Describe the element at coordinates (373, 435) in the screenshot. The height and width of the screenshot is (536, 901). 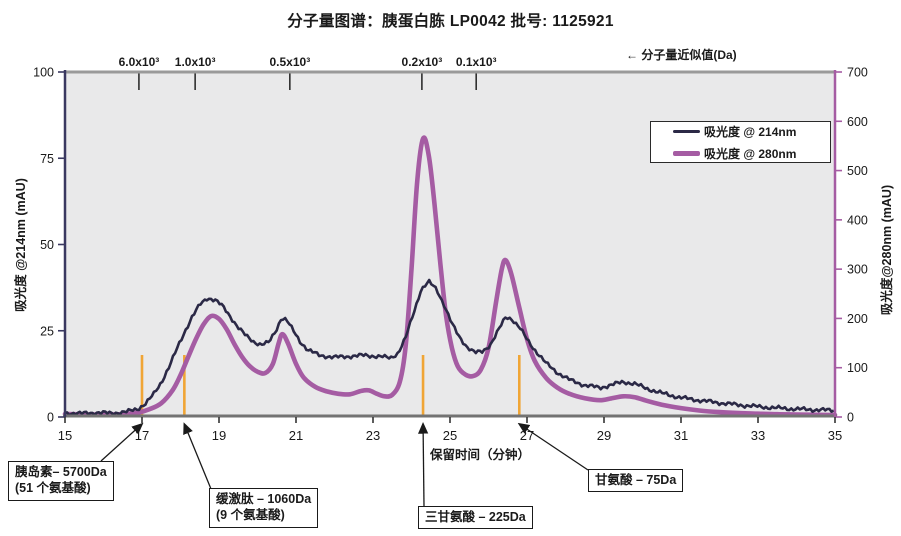
I see `x-tick-label: 23` at that location.